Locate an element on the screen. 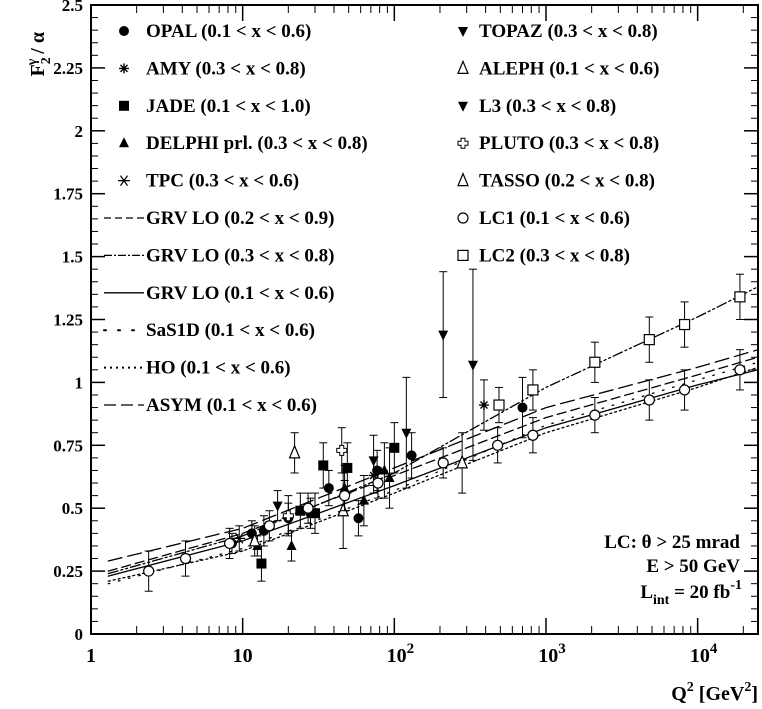 This screenshot has height=709, width=762. legend-left-entry: GRV LO (0.2 < x < 0.9) is located at coordinates (219, 218).